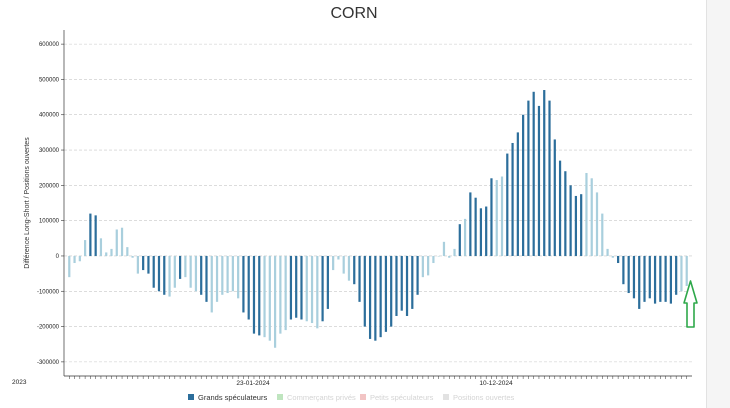 The height and width of the screenshot is (408, 730). I want to click on x-label-mid2: 10-12-2024, so click(496, 383).